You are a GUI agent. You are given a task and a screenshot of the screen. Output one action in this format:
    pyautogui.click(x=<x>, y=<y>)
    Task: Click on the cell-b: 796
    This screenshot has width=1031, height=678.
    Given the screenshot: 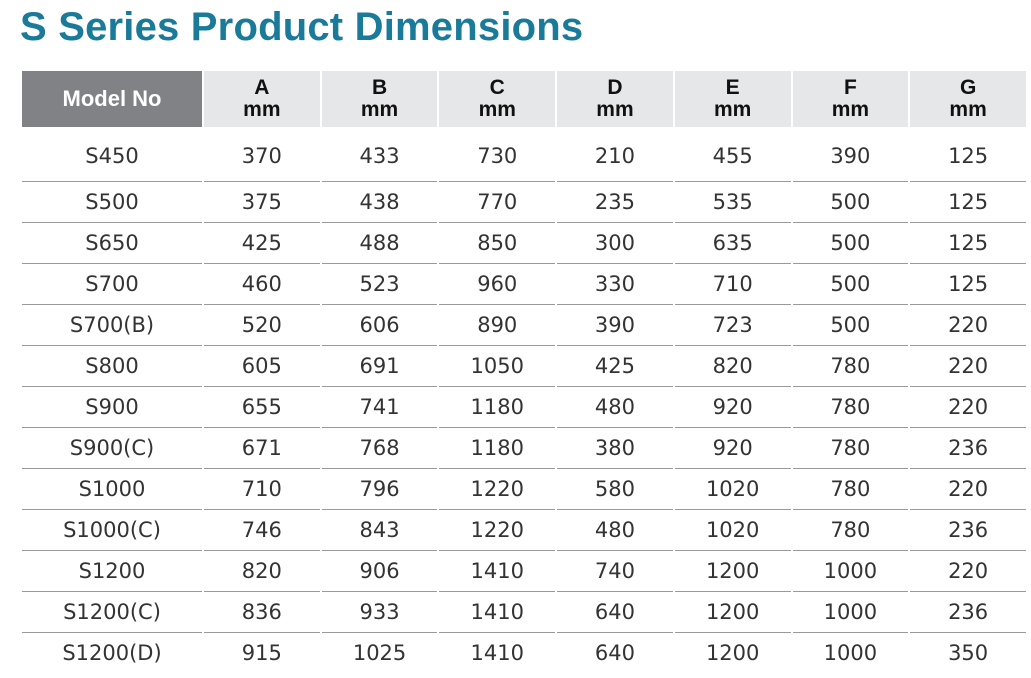 What is the action you would take?
    pyautogui.click(x=379, y=489)
    